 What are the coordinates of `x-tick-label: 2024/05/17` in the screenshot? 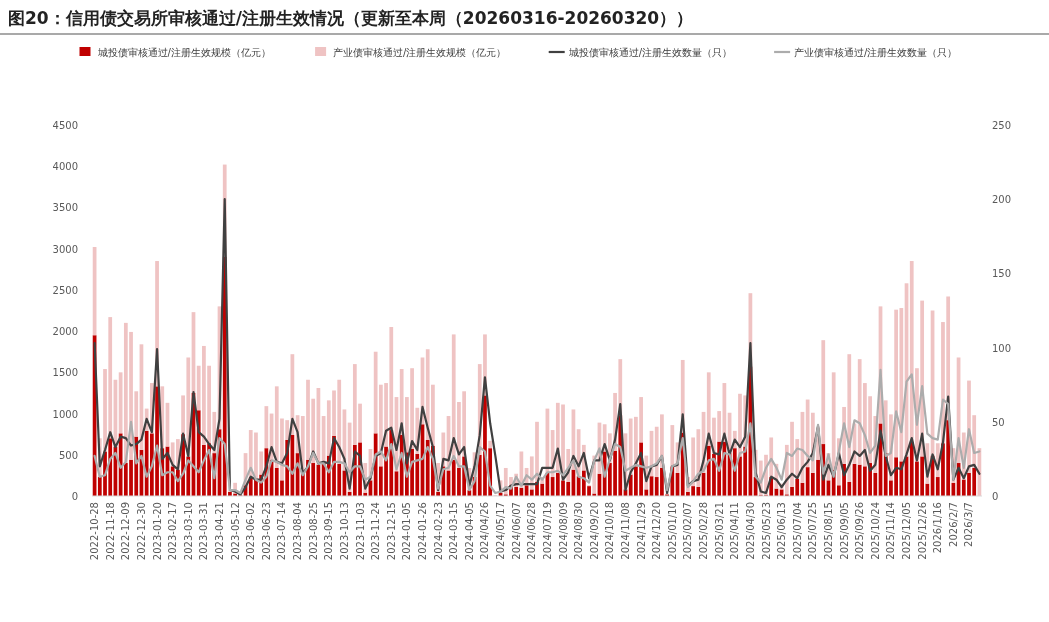 It's located at (501, 531).